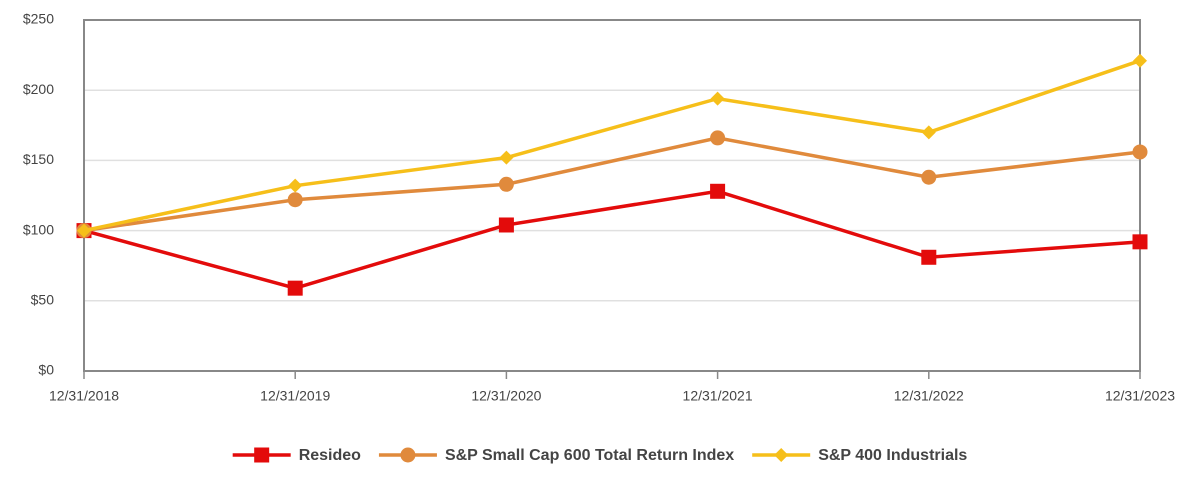 This screenshot has width=1200, height=500. What do you see at coordinates (43, 300) in the screenshot?
I see `y-tick-label: $50` at bounding box center [43, 300].